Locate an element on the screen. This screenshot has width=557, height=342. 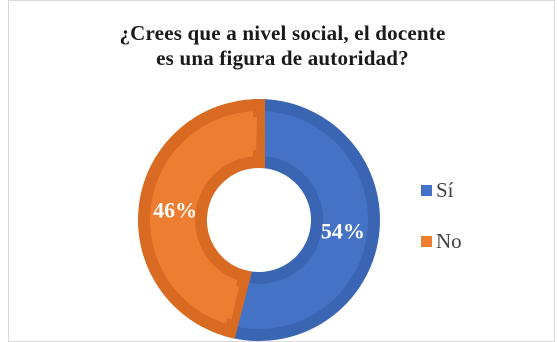
legend: Sí No is located at coordinates (441, 227).